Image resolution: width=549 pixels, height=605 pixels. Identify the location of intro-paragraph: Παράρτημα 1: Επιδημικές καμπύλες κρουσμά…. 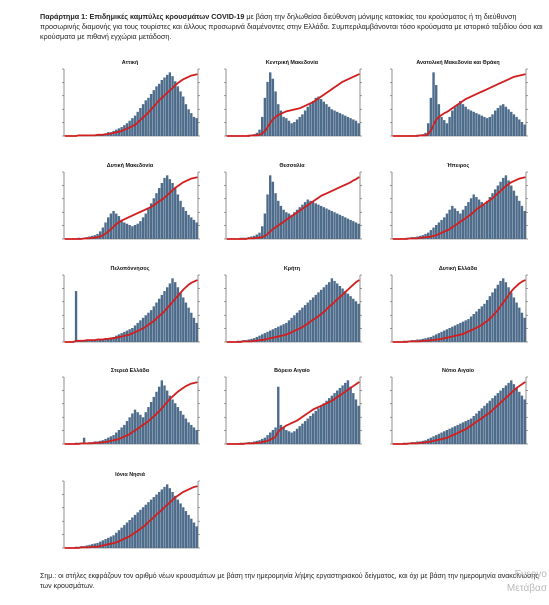
(292, 27).